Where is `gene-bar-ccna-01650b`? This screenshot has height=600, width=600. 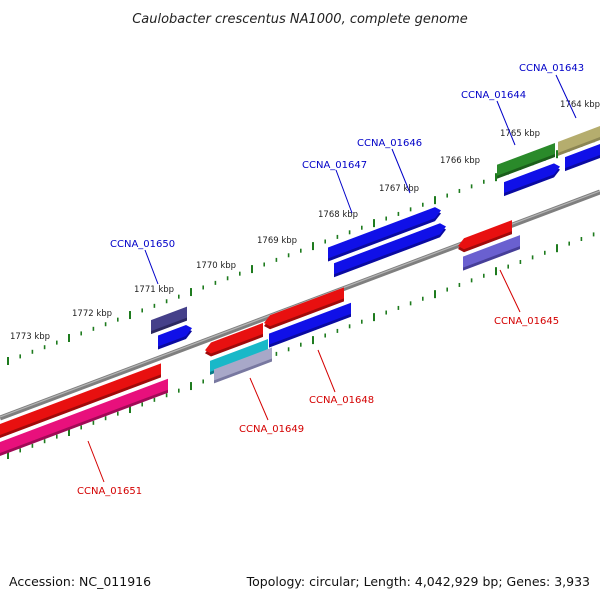 gene-bar-ccna-01650b is located at coordinates (175, 337).